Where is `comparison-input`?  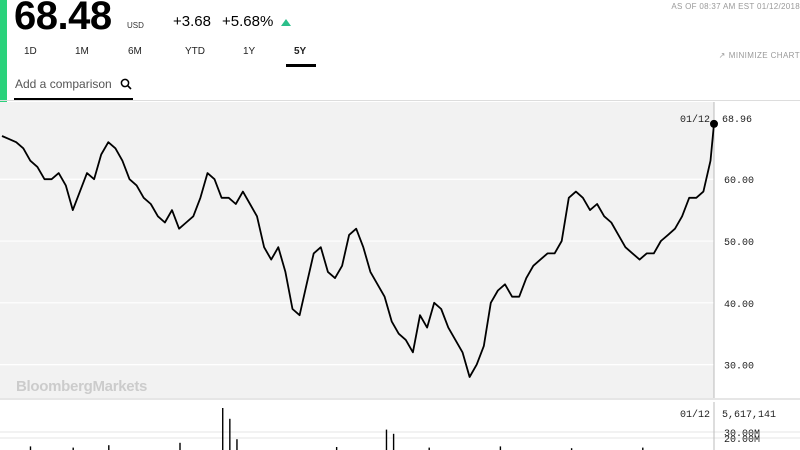 comparison-input is located at coordinates (64, 84).